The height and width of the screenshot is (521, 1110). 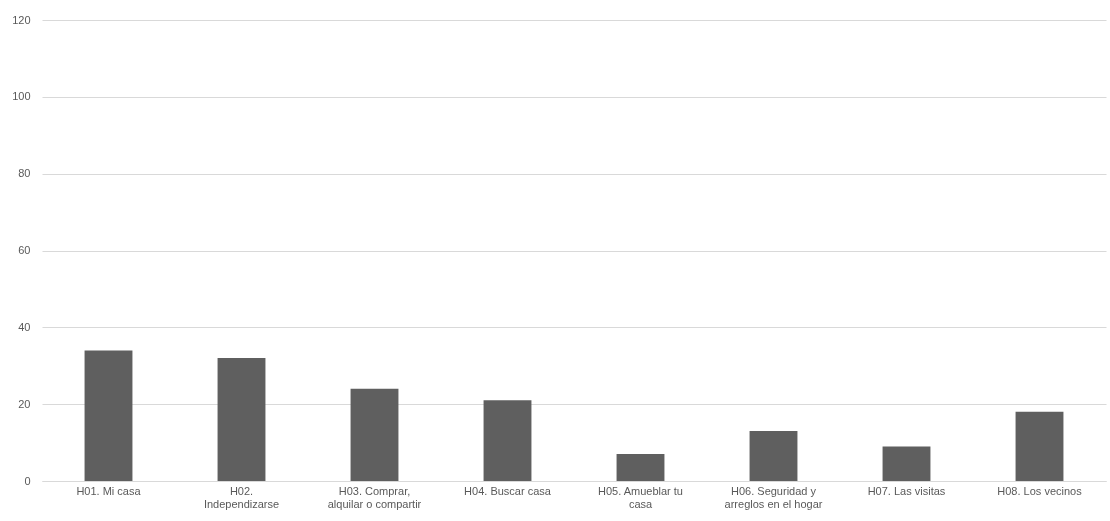 I want to click on x-tick-label: H06. Seguridad y arreglos en el hogar, so click(x=773, y=497).